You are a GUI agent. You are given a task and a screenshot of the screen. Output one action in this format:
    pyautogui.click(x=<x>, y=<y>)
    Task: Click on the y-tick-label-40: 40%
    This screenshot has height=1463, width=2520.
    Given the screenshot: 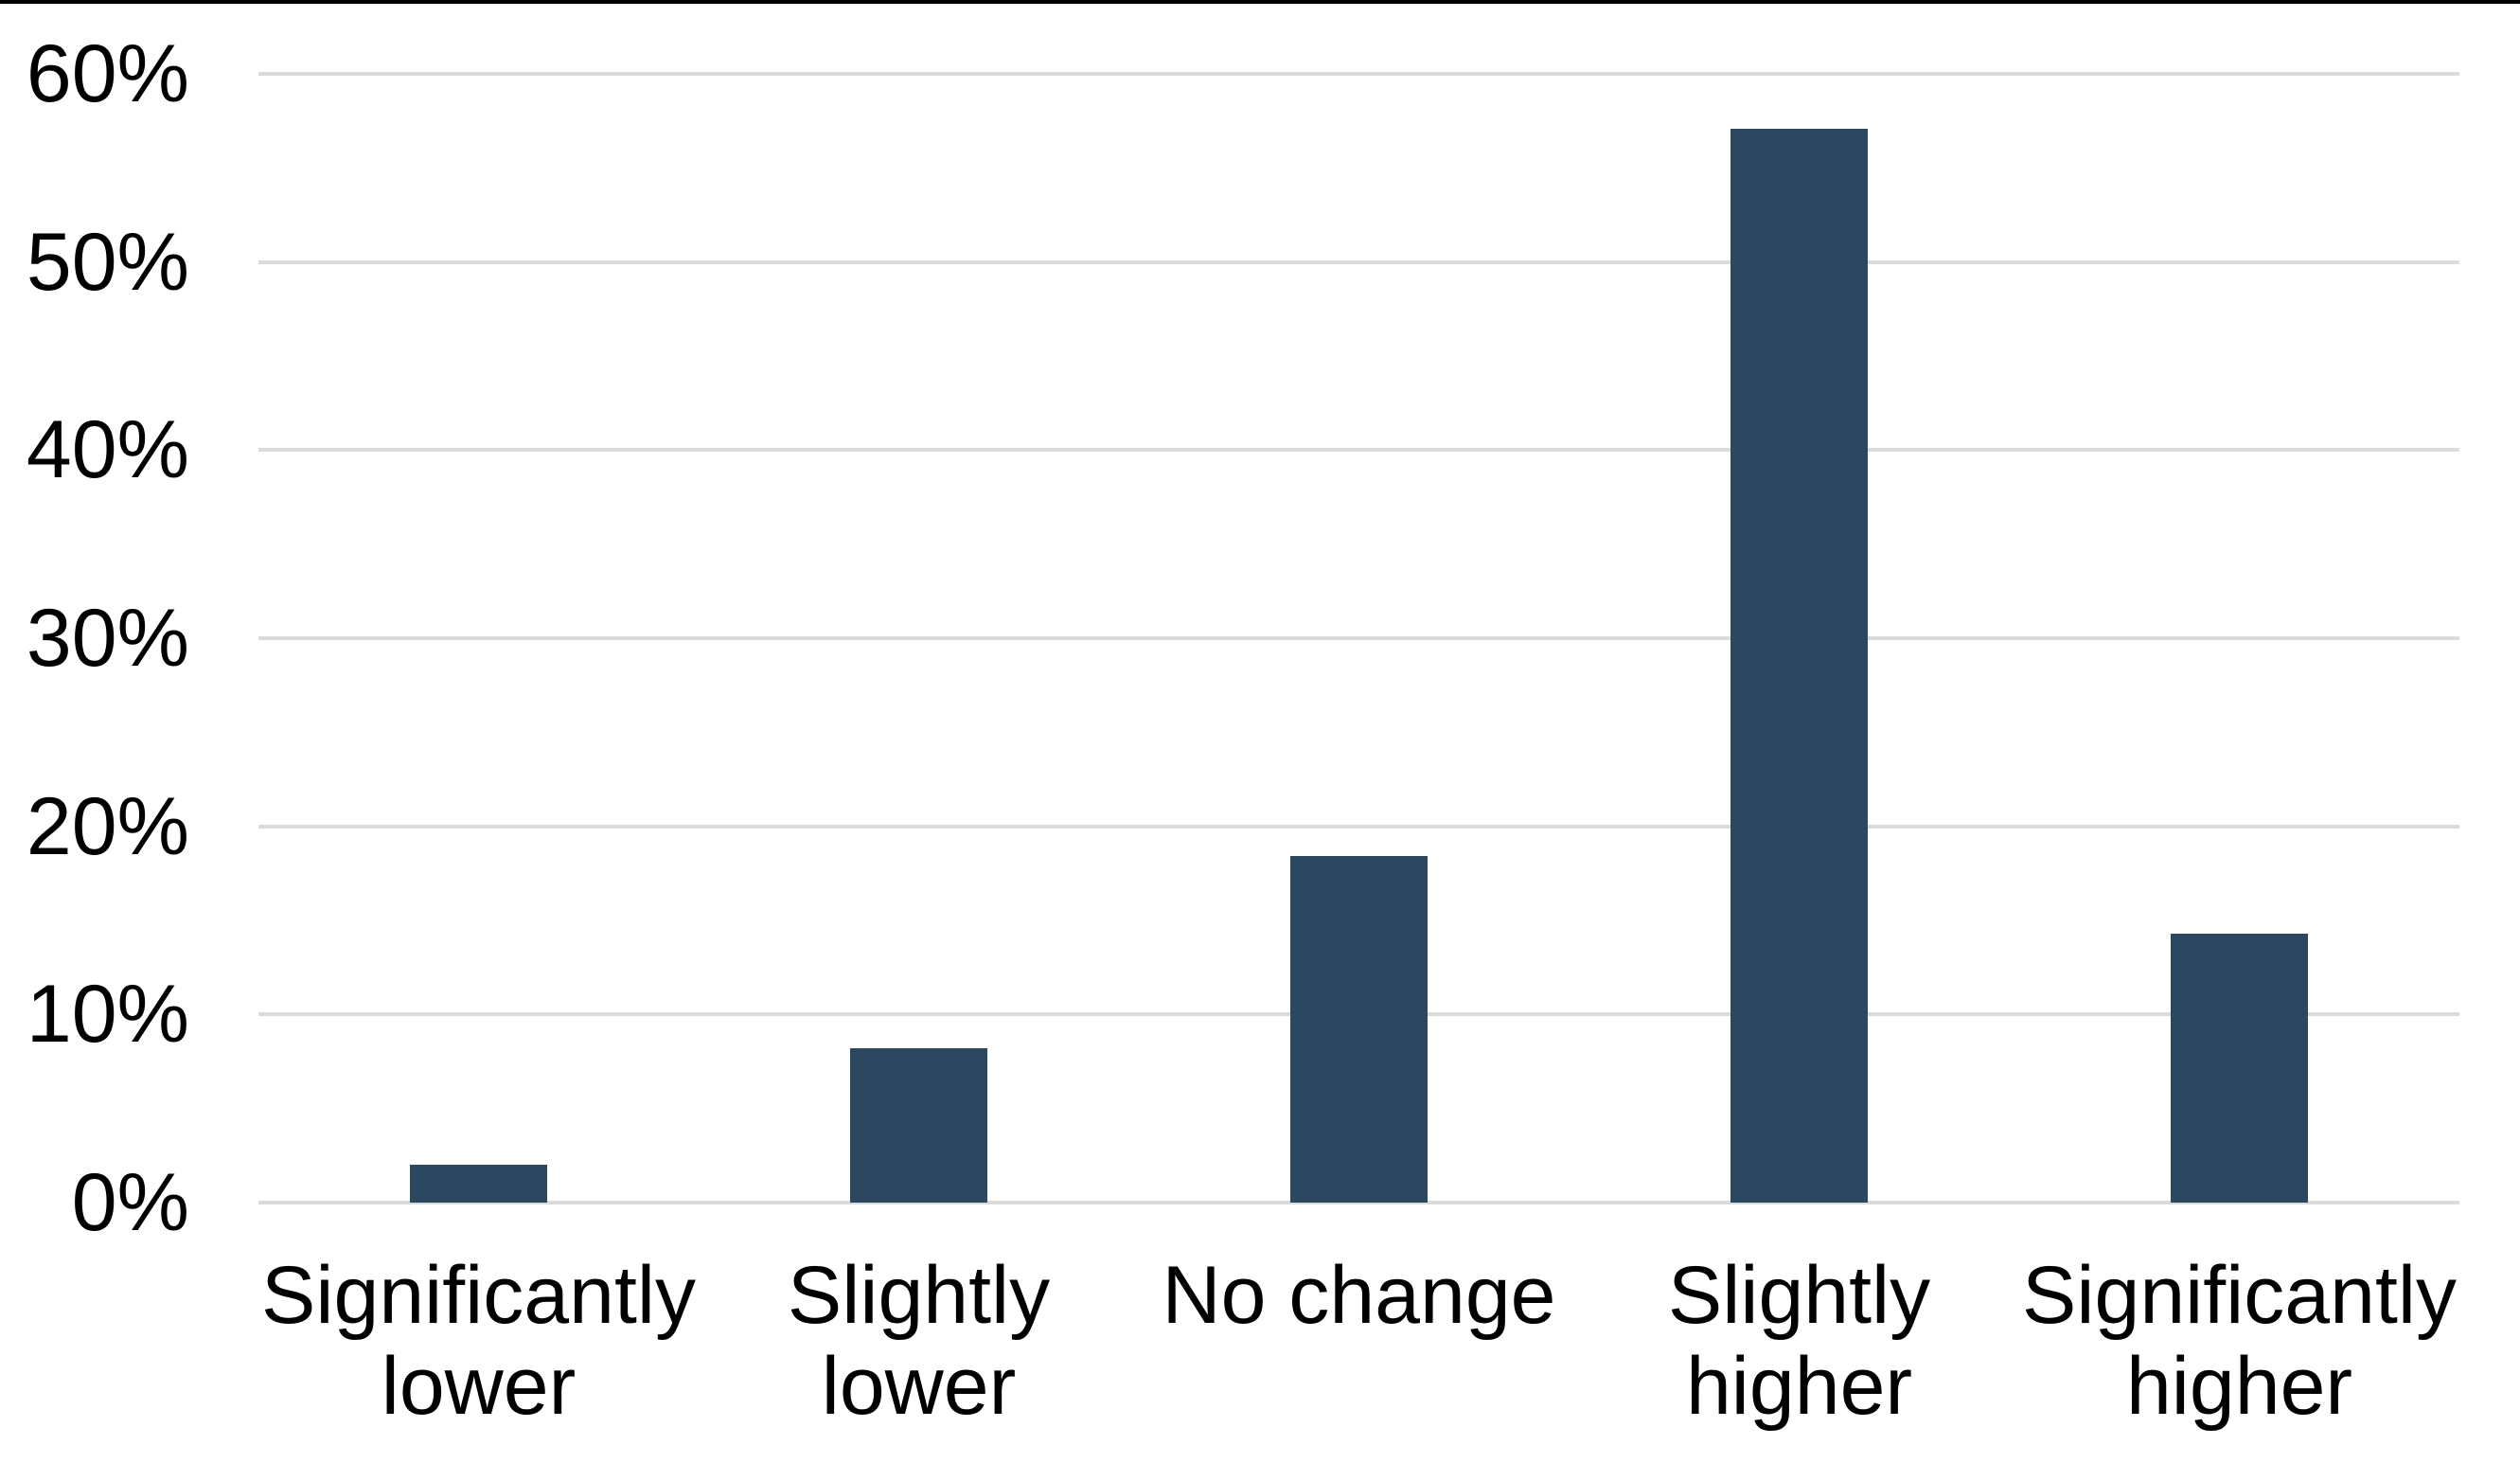 What is the action you would take?
    pyautogui.click(x=107, y=450)
    